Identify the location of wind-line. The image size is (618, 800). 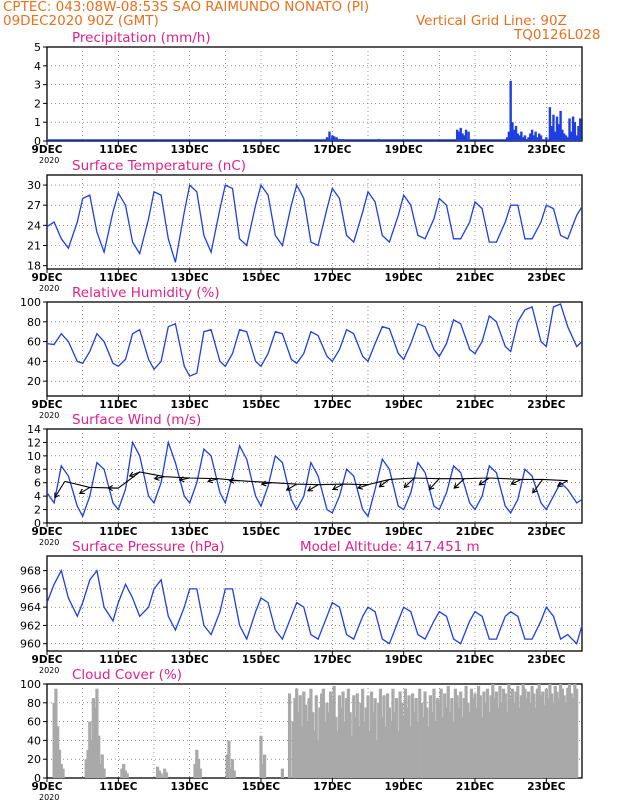
(314, 478).